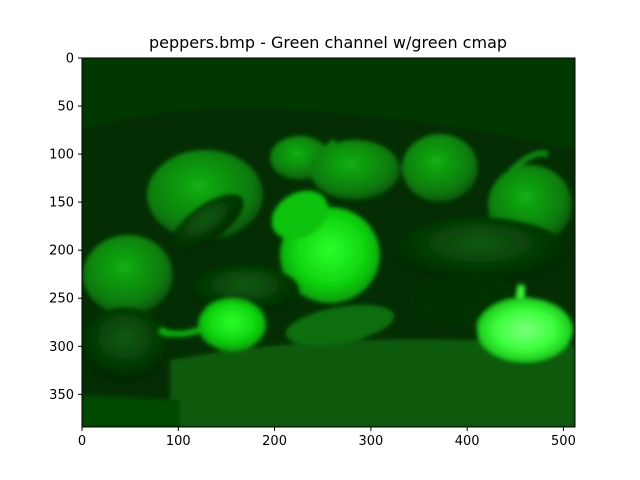 This screenshot has width=640, height=480. I want to click on y-tick-label: 150, so click(61, 203).